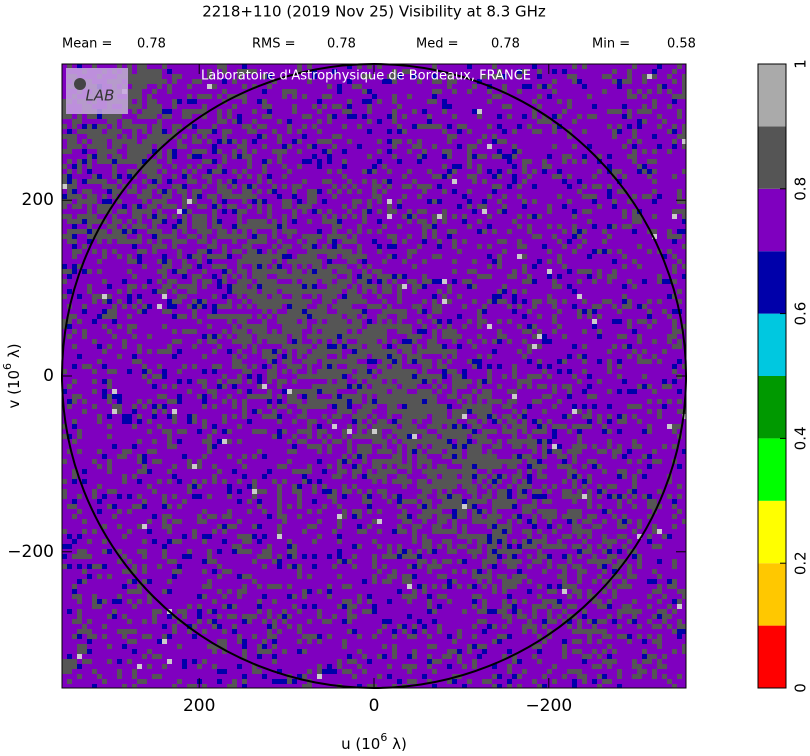 The height and width of the screenshot is (756, 810). I want to click on stat-label: RMS =, so click(274, 44).